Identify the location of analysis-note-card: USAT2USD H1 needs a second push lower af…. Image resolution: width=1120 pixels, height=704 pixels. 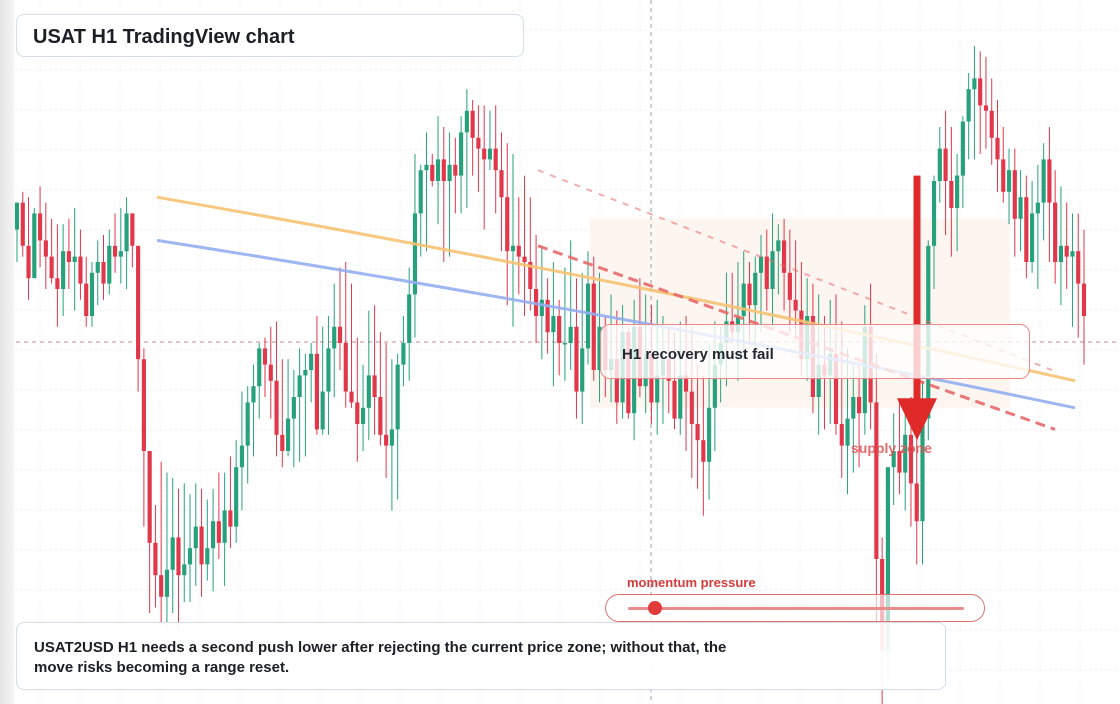
(481, 656).